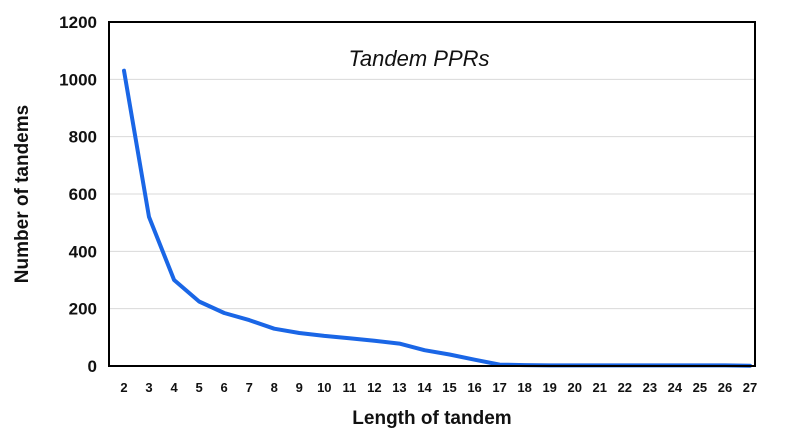 Image resolution: width=786 pixels, height=442 pixels. What do you see at coordinates (174, 387) in the screenshot?
I see `x-tick-label: 4` at bounding box center [174, 387].